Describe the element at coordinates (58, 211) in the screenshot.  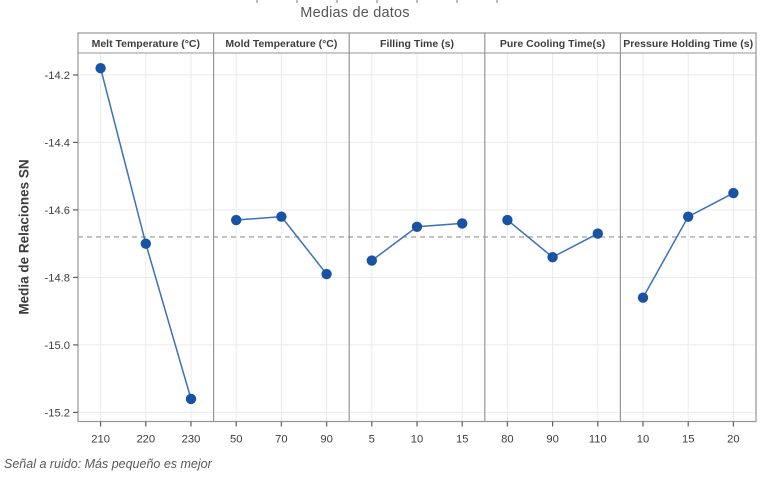
I see `y-tick-label: -14.6` at that location.